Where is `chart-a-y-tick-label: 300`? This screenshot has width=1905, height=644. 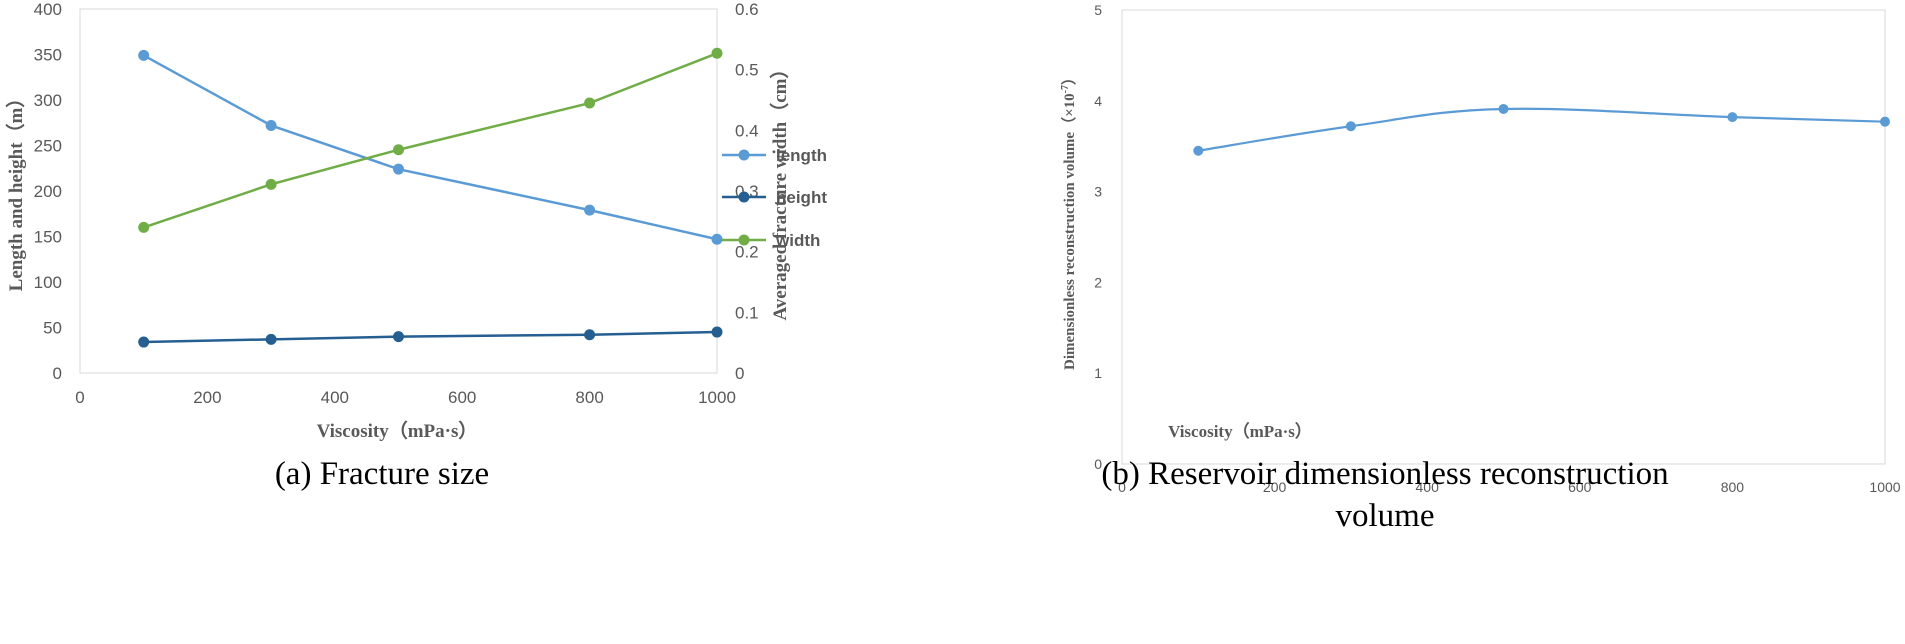 chart-a-y-tick-label: 300 is located at coordinates (48, 100).